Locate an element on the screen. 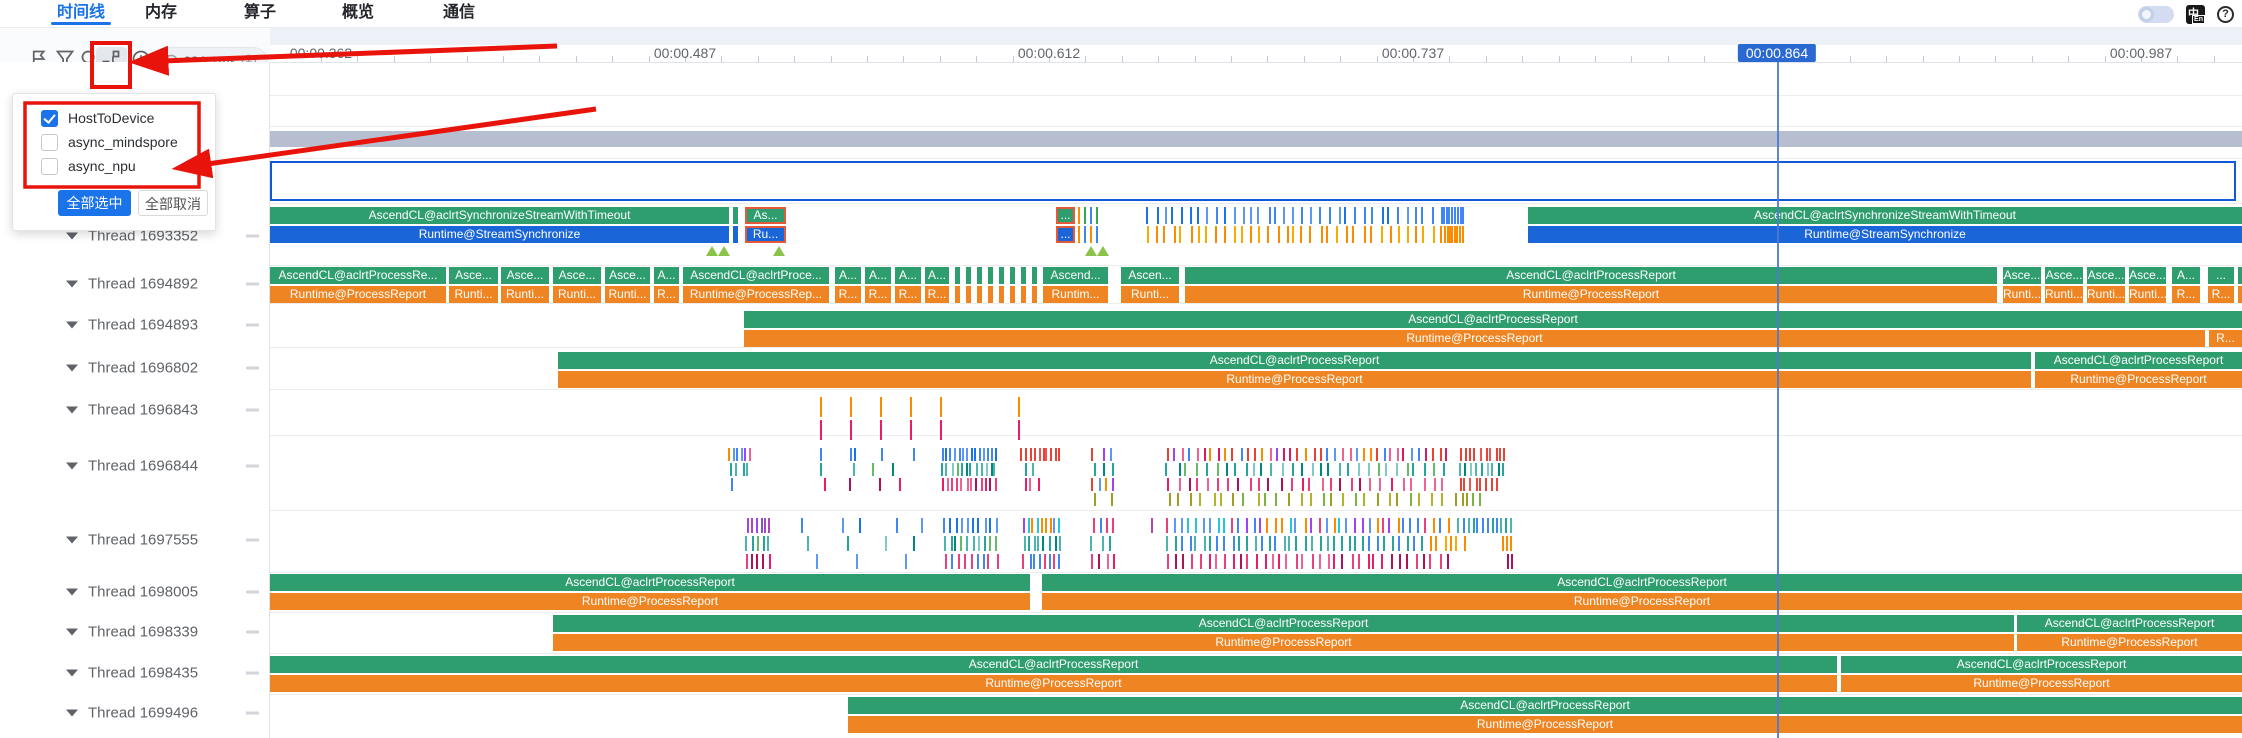  thread-row-label: Thread 1694892 is located at coordinates (132, 284).